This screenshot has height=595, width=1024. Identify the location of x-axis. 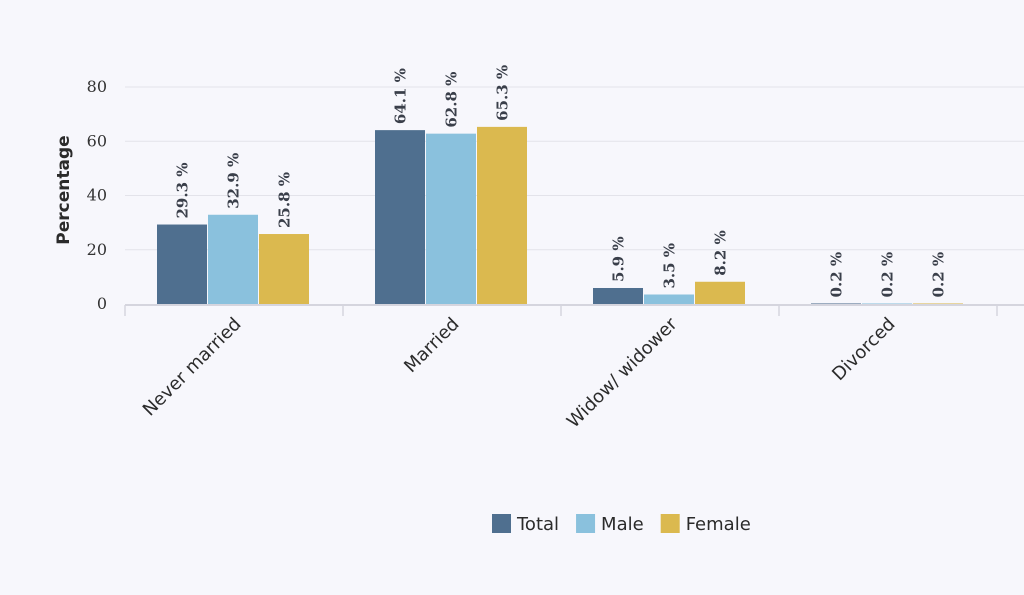
(574, 310).